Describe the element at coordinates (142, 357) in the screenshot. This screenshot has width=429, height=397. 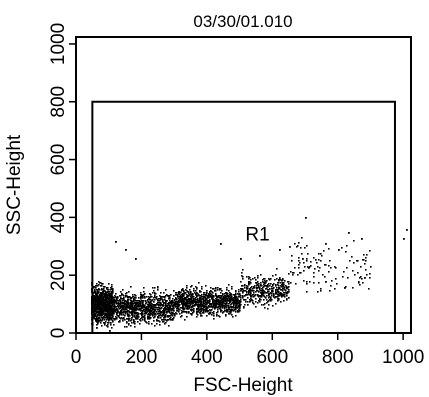
I see `x-tick-label: 200` at that location.